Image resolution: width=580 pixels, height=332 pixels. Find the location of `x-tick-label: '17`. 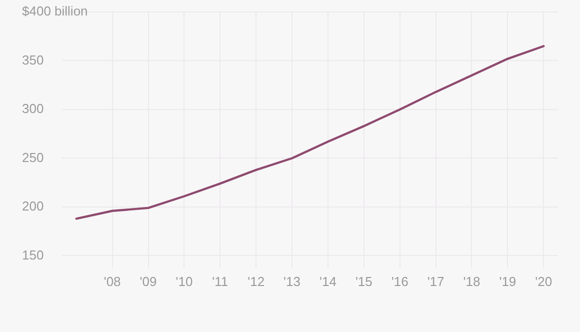

x-tick-label: '17 is located at coordinates (435, 281).